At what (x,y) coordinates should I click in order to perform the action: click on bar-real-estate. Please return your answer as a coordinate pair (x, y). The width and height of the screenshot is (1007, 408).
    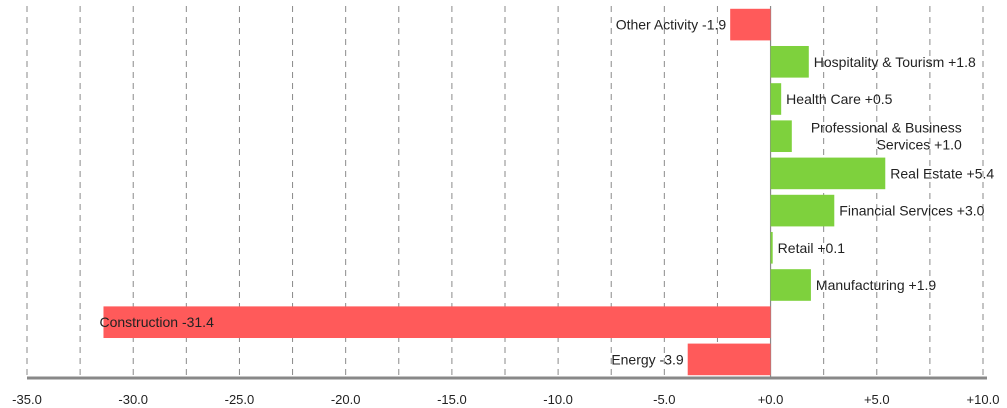
    Looking at the image, I should click on (828, 173).